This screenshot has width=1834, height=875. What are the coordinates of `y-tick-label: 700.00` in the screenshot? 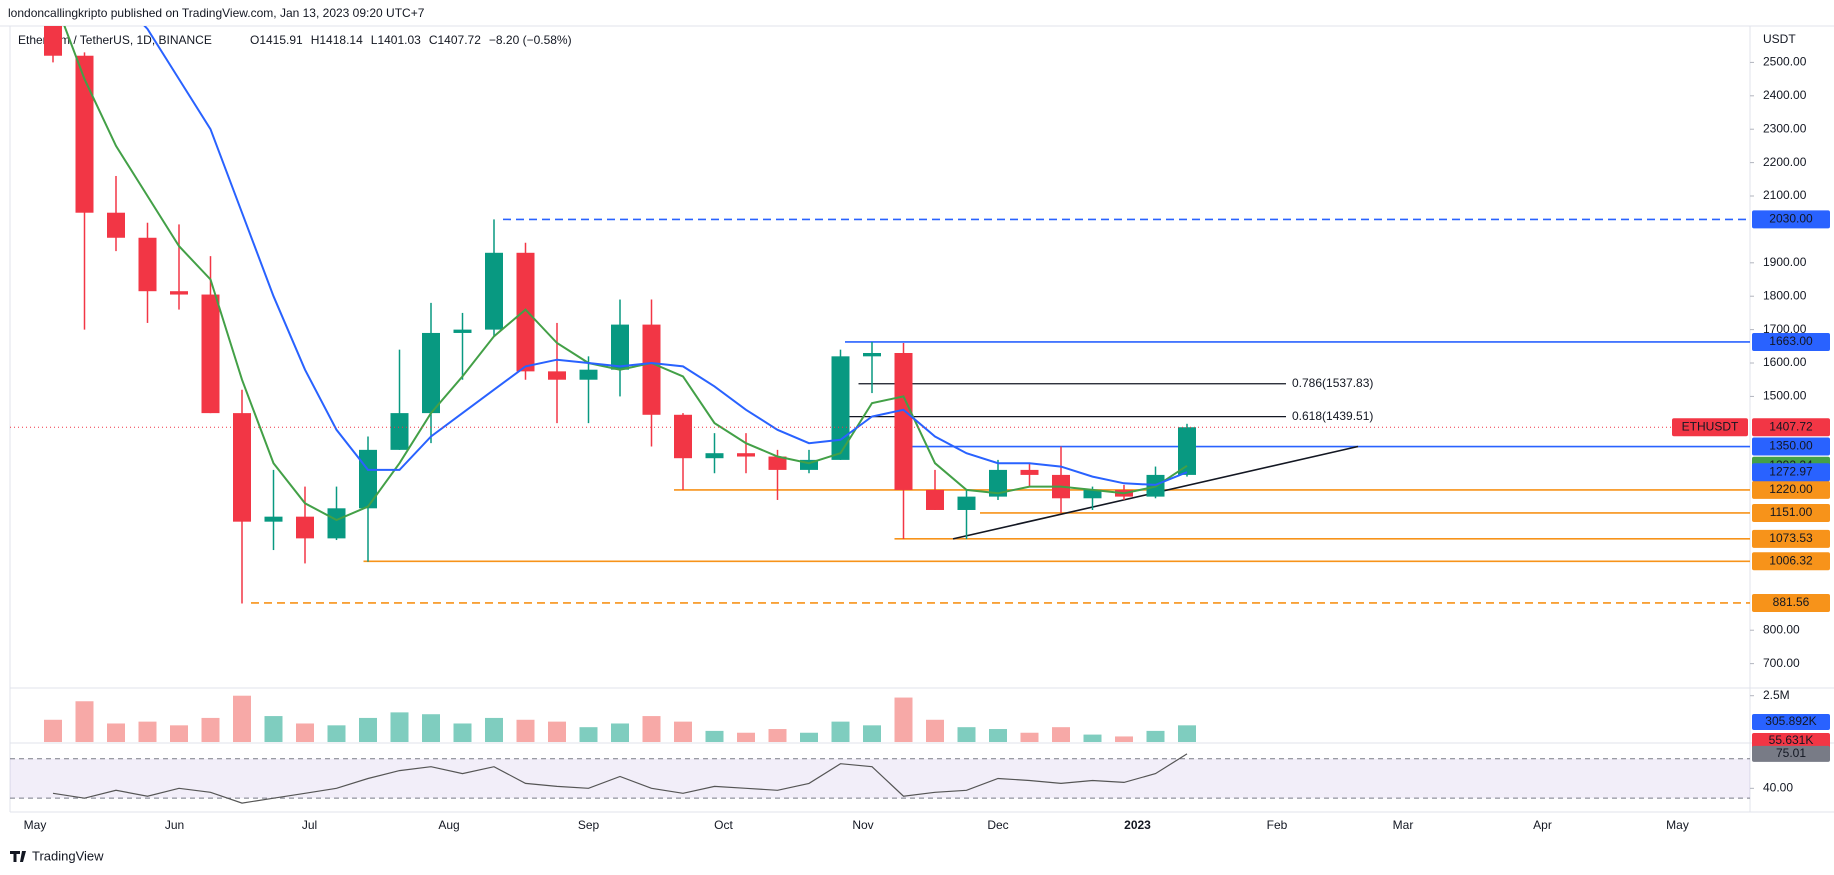 It's located at (1781, 663).